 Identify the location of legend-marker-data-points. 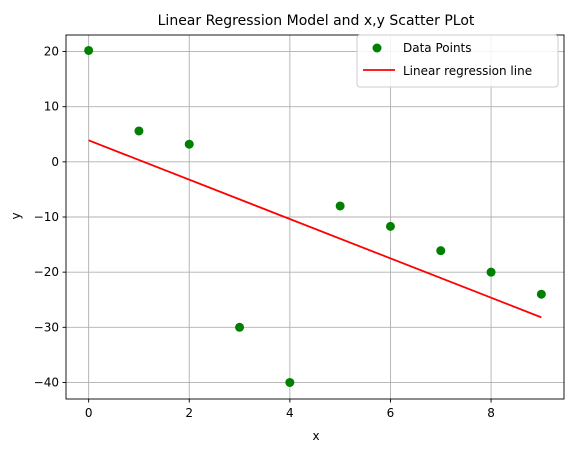
(377, 48).